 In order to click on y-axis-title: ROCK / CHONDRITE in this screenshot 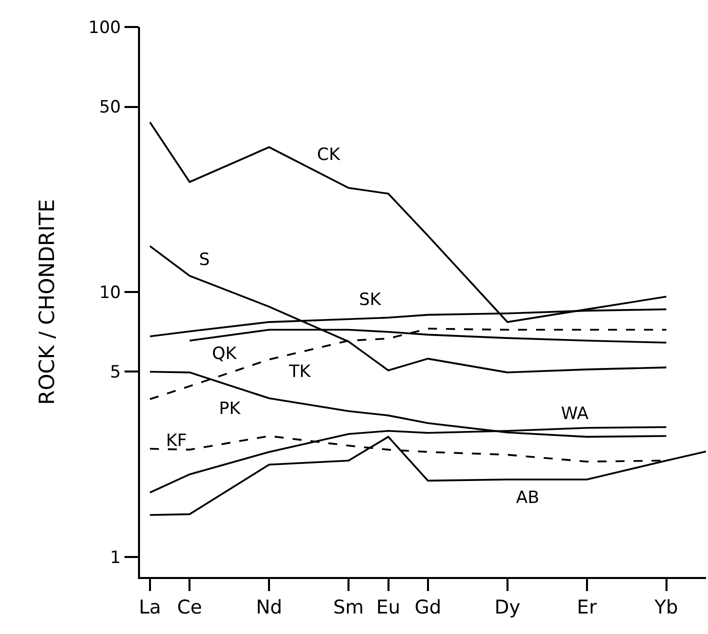, I will do `click(47, 302)`.